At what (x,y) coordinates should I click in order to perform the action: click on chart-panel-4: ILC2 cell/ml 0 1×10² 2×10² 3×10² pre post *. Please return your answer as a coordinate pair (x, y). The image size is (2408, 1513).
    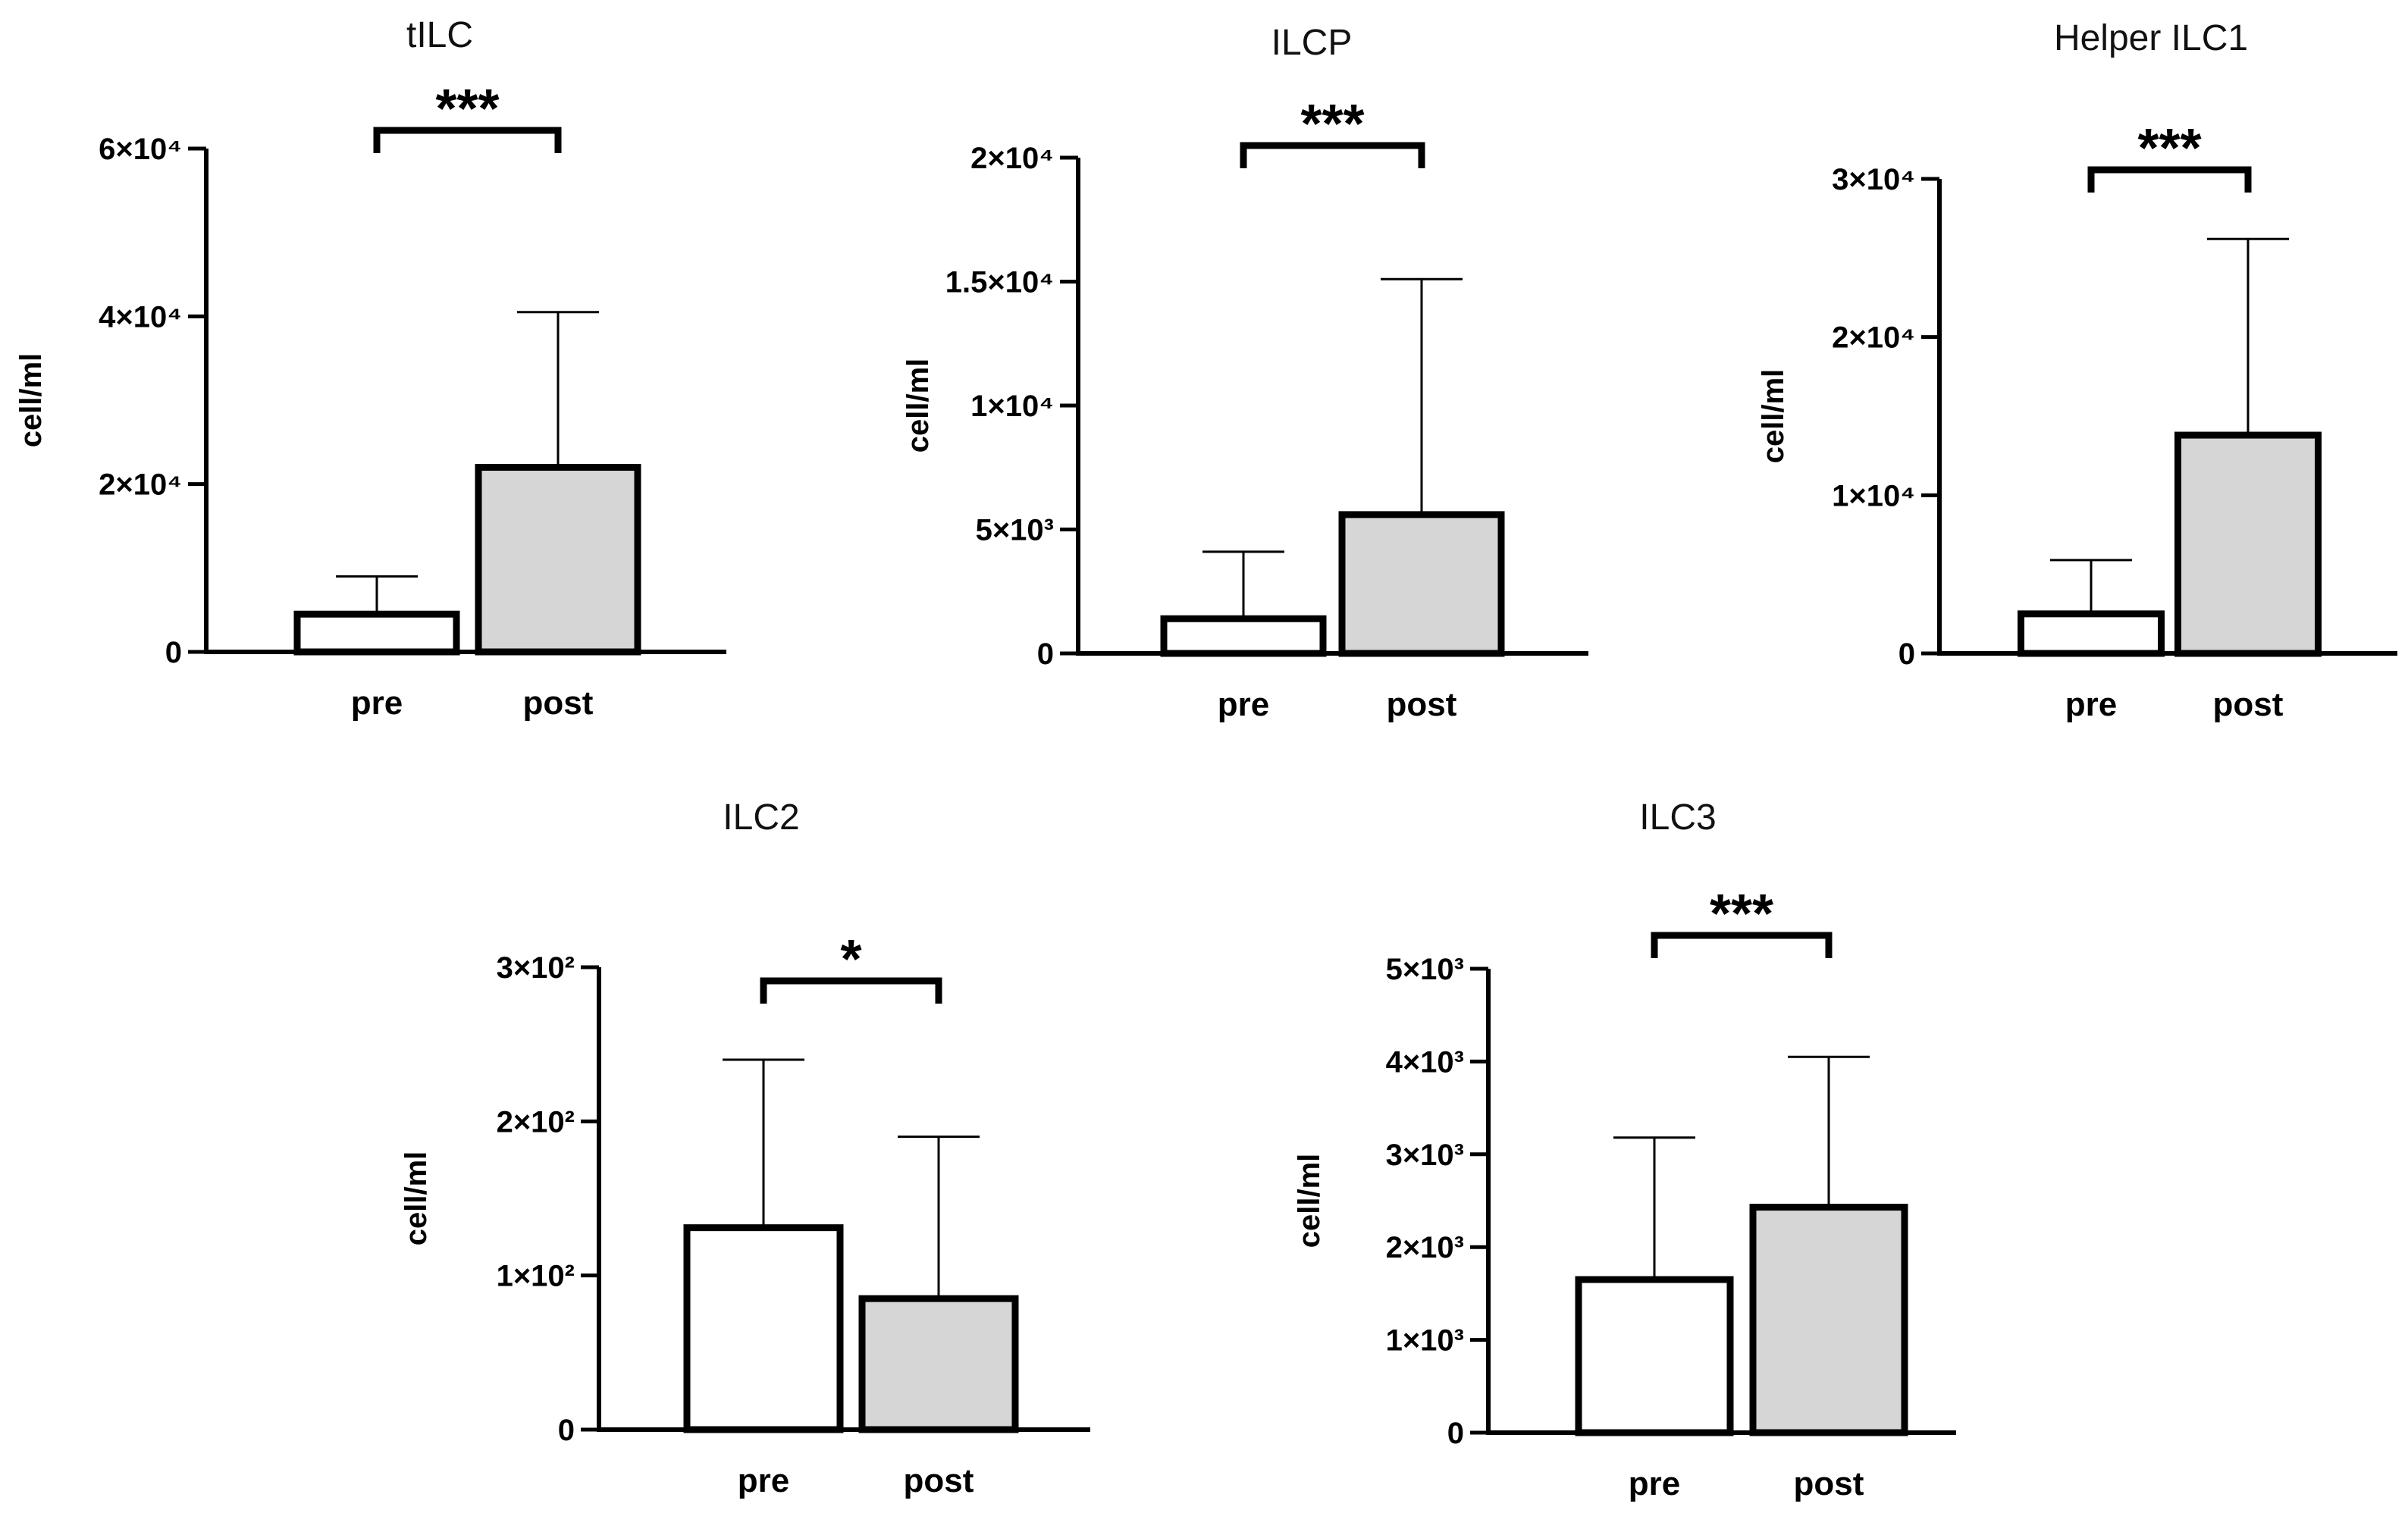
    Looking at the image, I should click on (745, 1148).